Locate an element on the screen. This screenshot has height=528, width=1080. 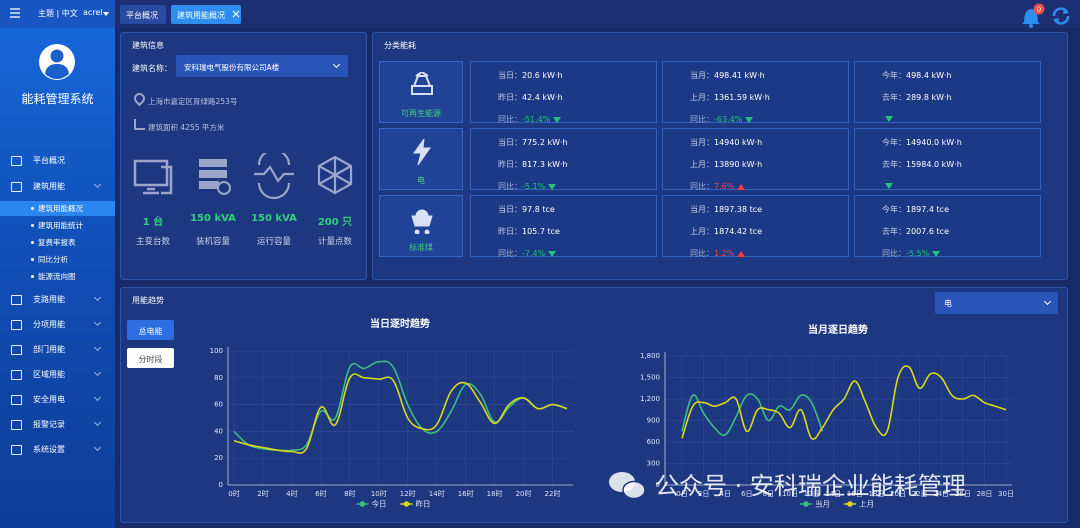
energy-line-value: 14940.0 kW·h is located at coordinates (934, 142).